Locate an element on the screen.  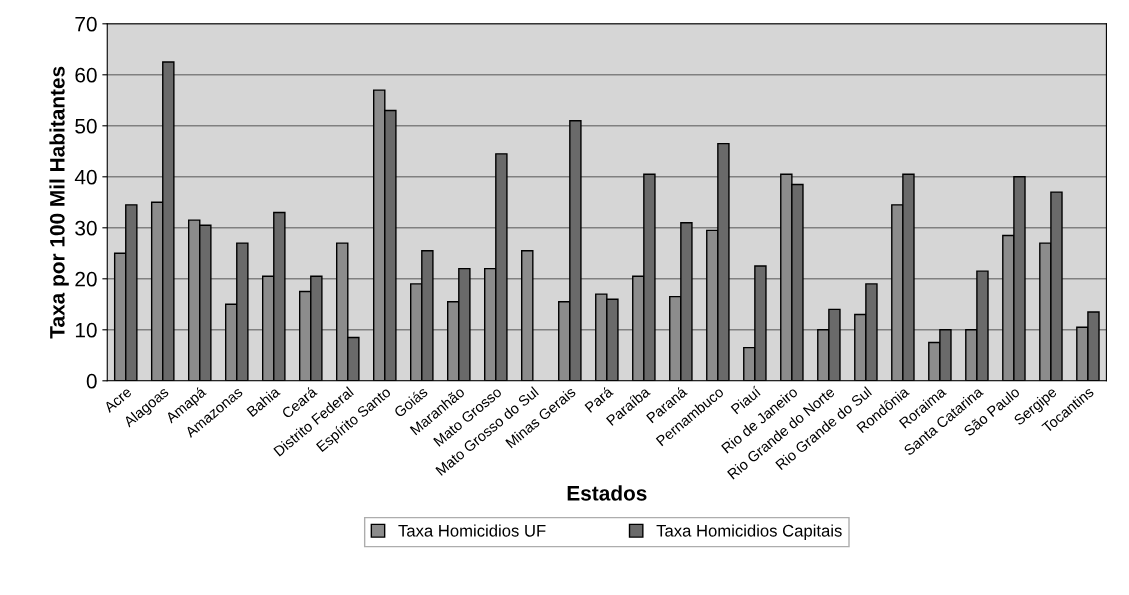
y-tick-label: 10 is located at coordinates (86, 330).